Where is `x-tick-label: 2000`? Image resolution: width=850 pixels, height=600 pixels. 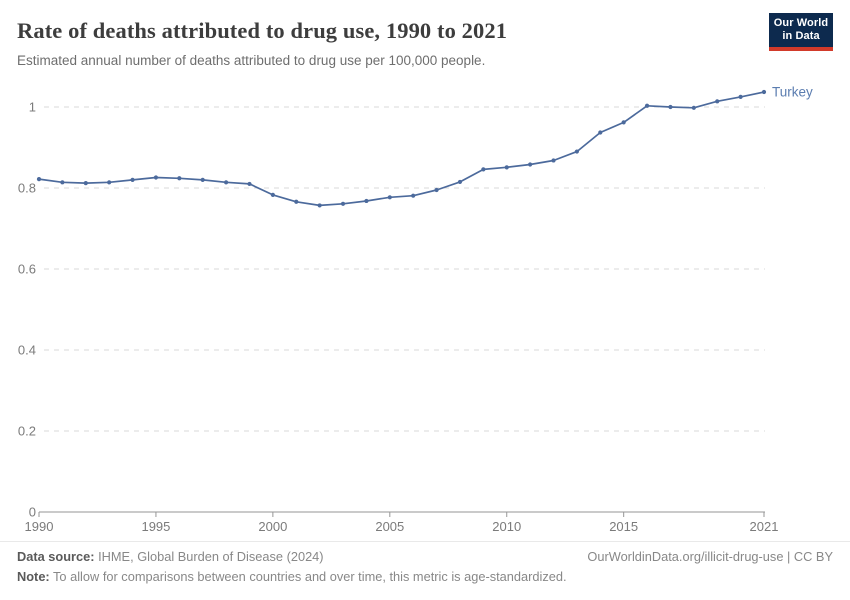
x-tick-label: 2000 is located at coordinates (272, 526).